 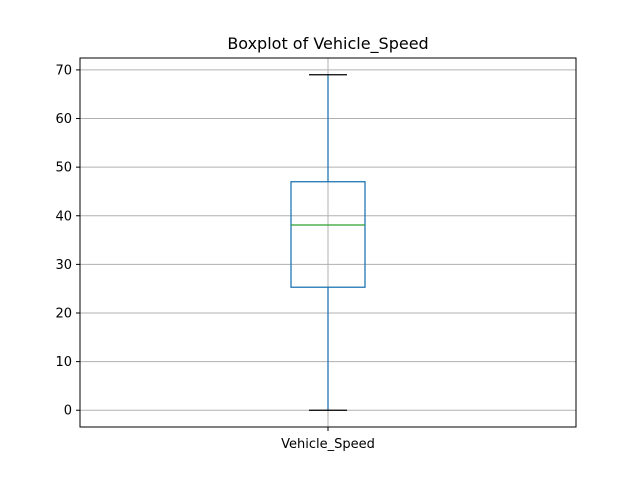 I want to click on x-tick-label: Vehicle_Speed, so click(x=328, y=444).